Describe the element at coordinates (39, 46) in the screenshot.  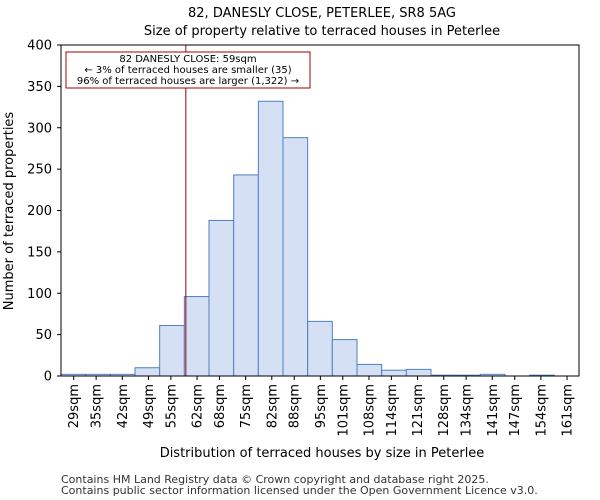
I see `y-tick-label: 400` at that location.